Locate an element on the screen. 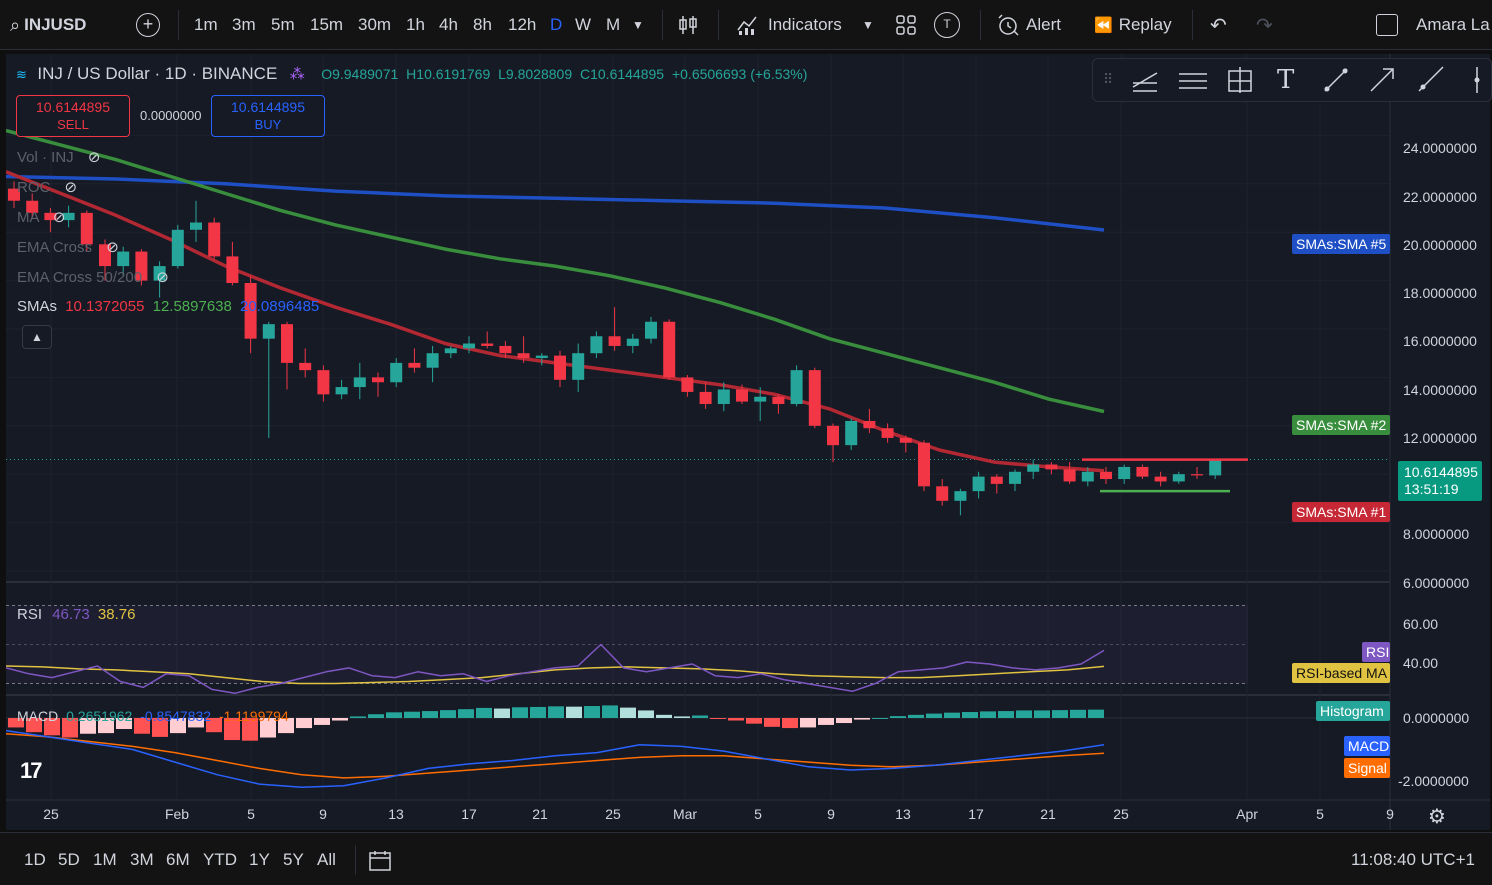 Image resolution: width=1492 pixels, height=885 pixels. interval-d: D is located at coordinates (556, 24).